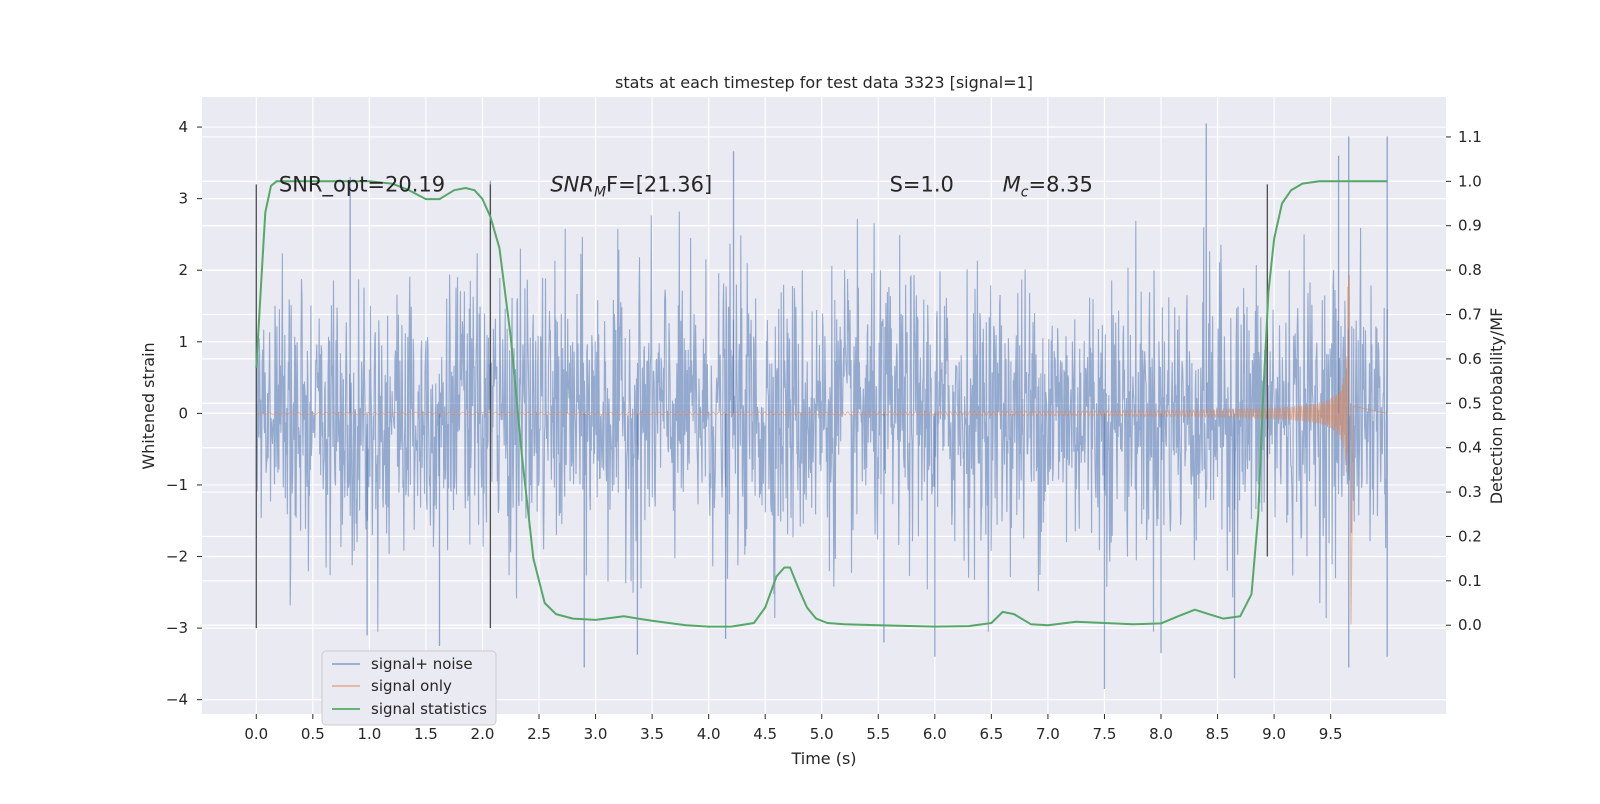  I want to click on y-right-tick-label: 0.0, so click(1470, 625).